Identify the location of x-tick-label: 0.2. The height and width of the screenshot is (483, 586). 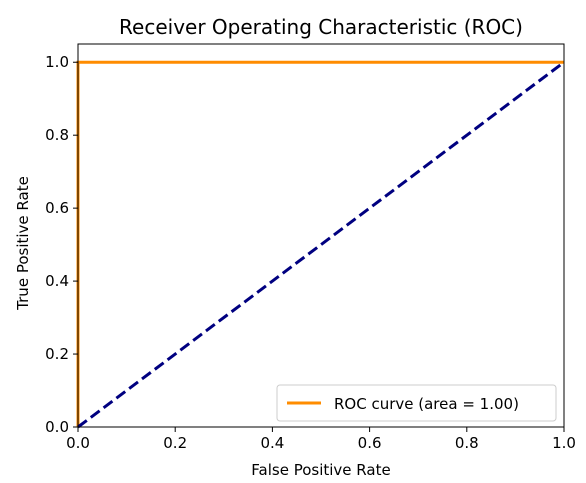
(175, 443).